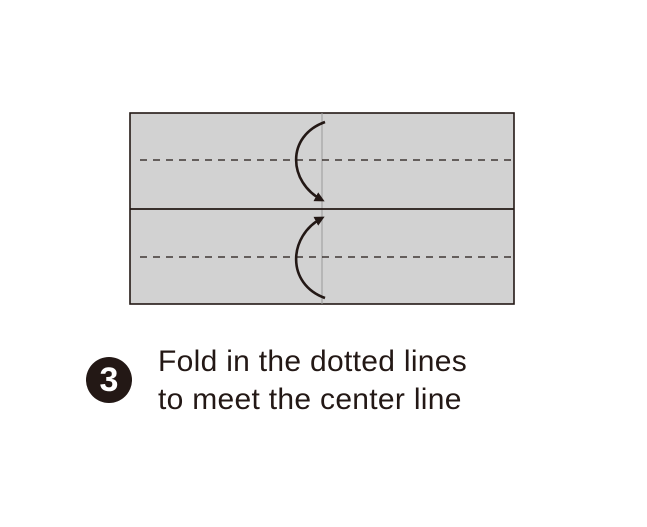 Image resolution: width=647 pixels, height=527 pixels. What do you see at coordinates (109, 380) in the screenshot?
I see `step-number-badge: 3` at bounding box center [109, 380].